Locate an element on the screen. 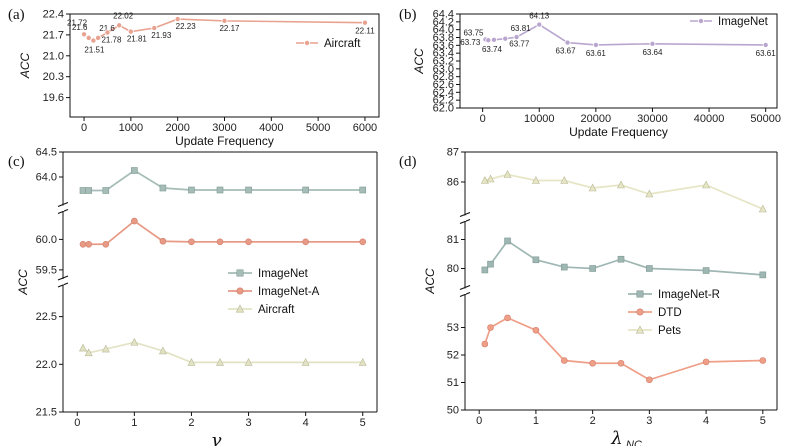  y-tick-label: 62.4 is located at coordinates (443, 93).